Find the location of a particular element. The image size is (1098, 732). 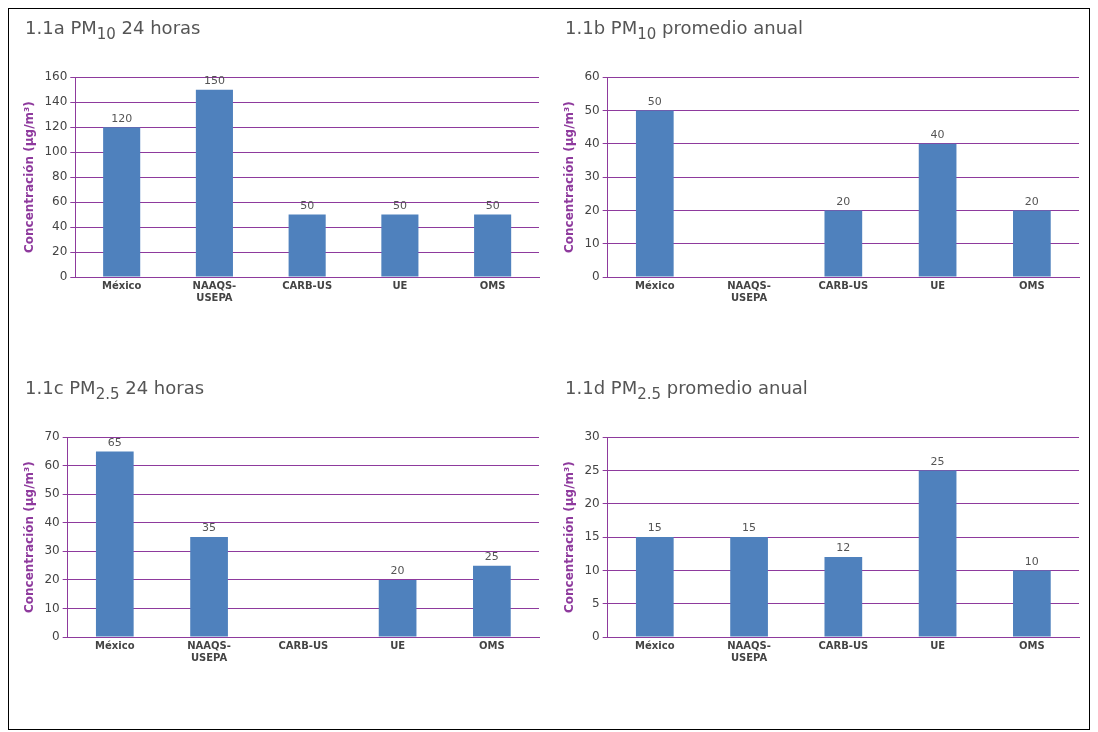

y-tick-label: 25 is located at coordinates (592, 469).